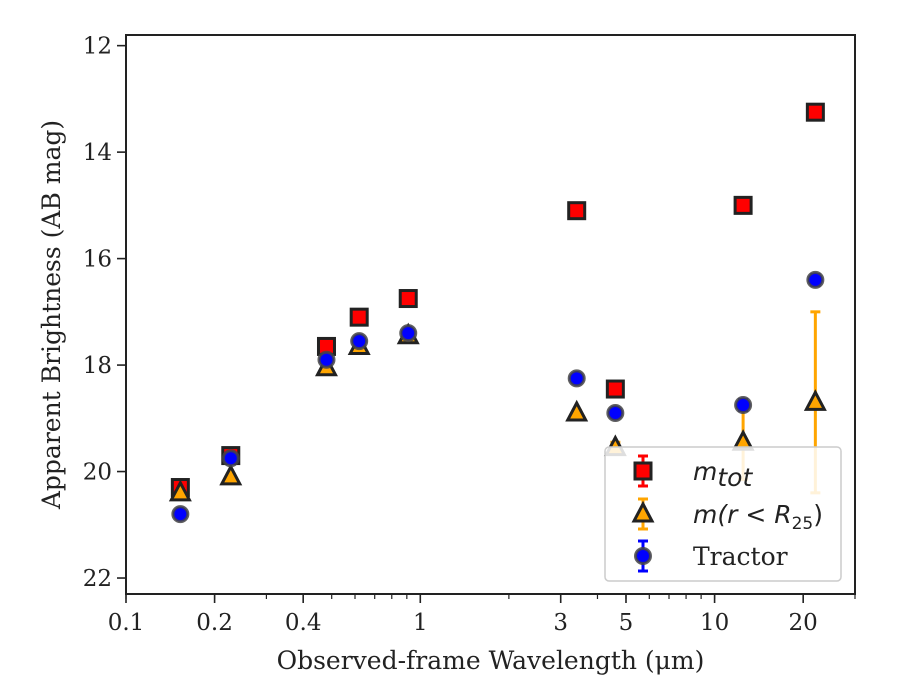 The height and width of the screenshot is (700, 900). I want to click on x-tick-label: 0.1, so click(126, 623).